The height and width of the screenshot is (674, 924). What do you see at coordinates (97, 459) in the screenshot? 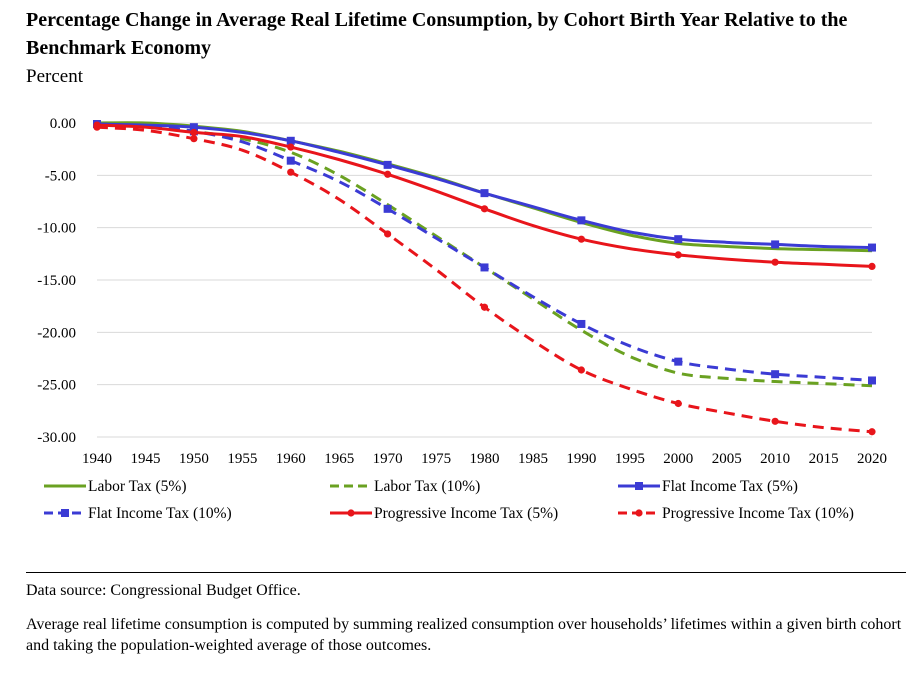
I see `x-tick-label: 1940` at bounding box center [97, 459].